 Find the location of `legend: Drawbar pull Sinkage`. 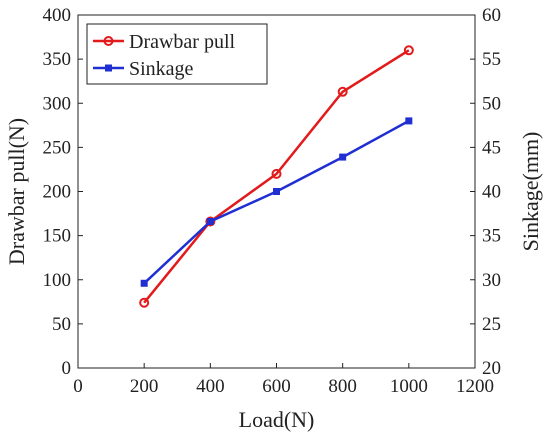

legend: Drawbar pull Sinkage is located at coordinates (177, 54).